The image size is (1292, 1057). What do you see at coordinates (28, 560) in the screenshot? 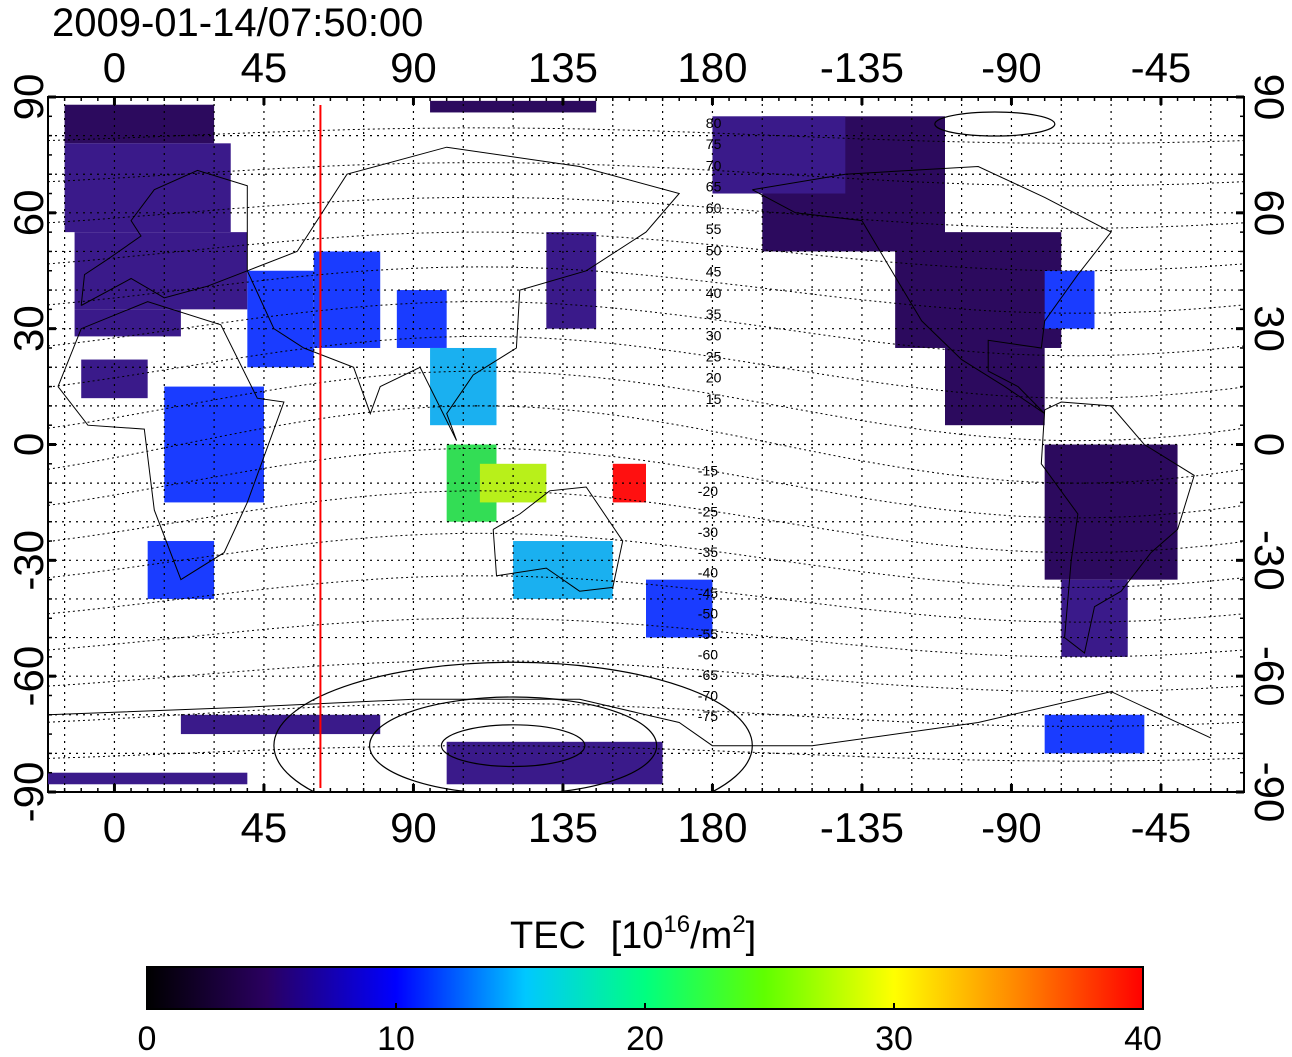
I see `lat-tick-label: -30` at bounding box center [28, 560].